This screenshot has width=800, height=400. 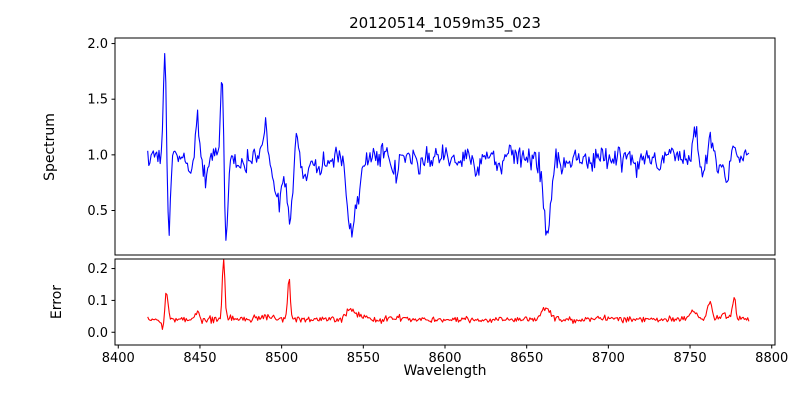 What do you see at coordinates (97, 155) in the screenshot?
I see `spectrum-y-tick-label: 1.0` at bounding box center [97, 155].